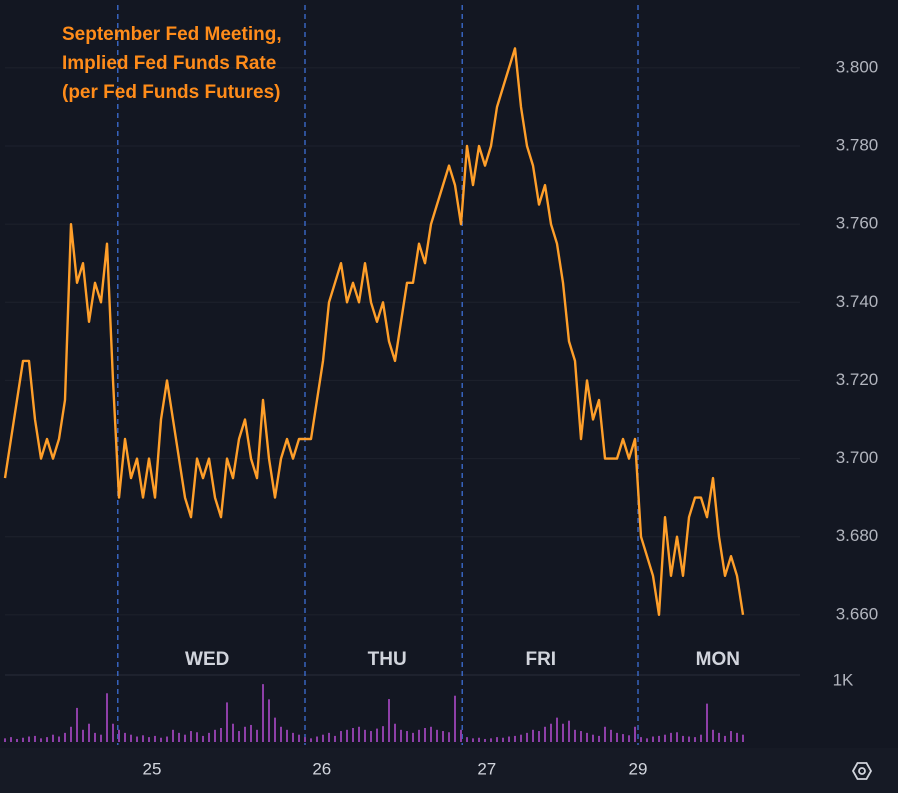 This screenshot has height=793, width=898. I want to click on y-tick-label: 3.800, so click(857, 66).